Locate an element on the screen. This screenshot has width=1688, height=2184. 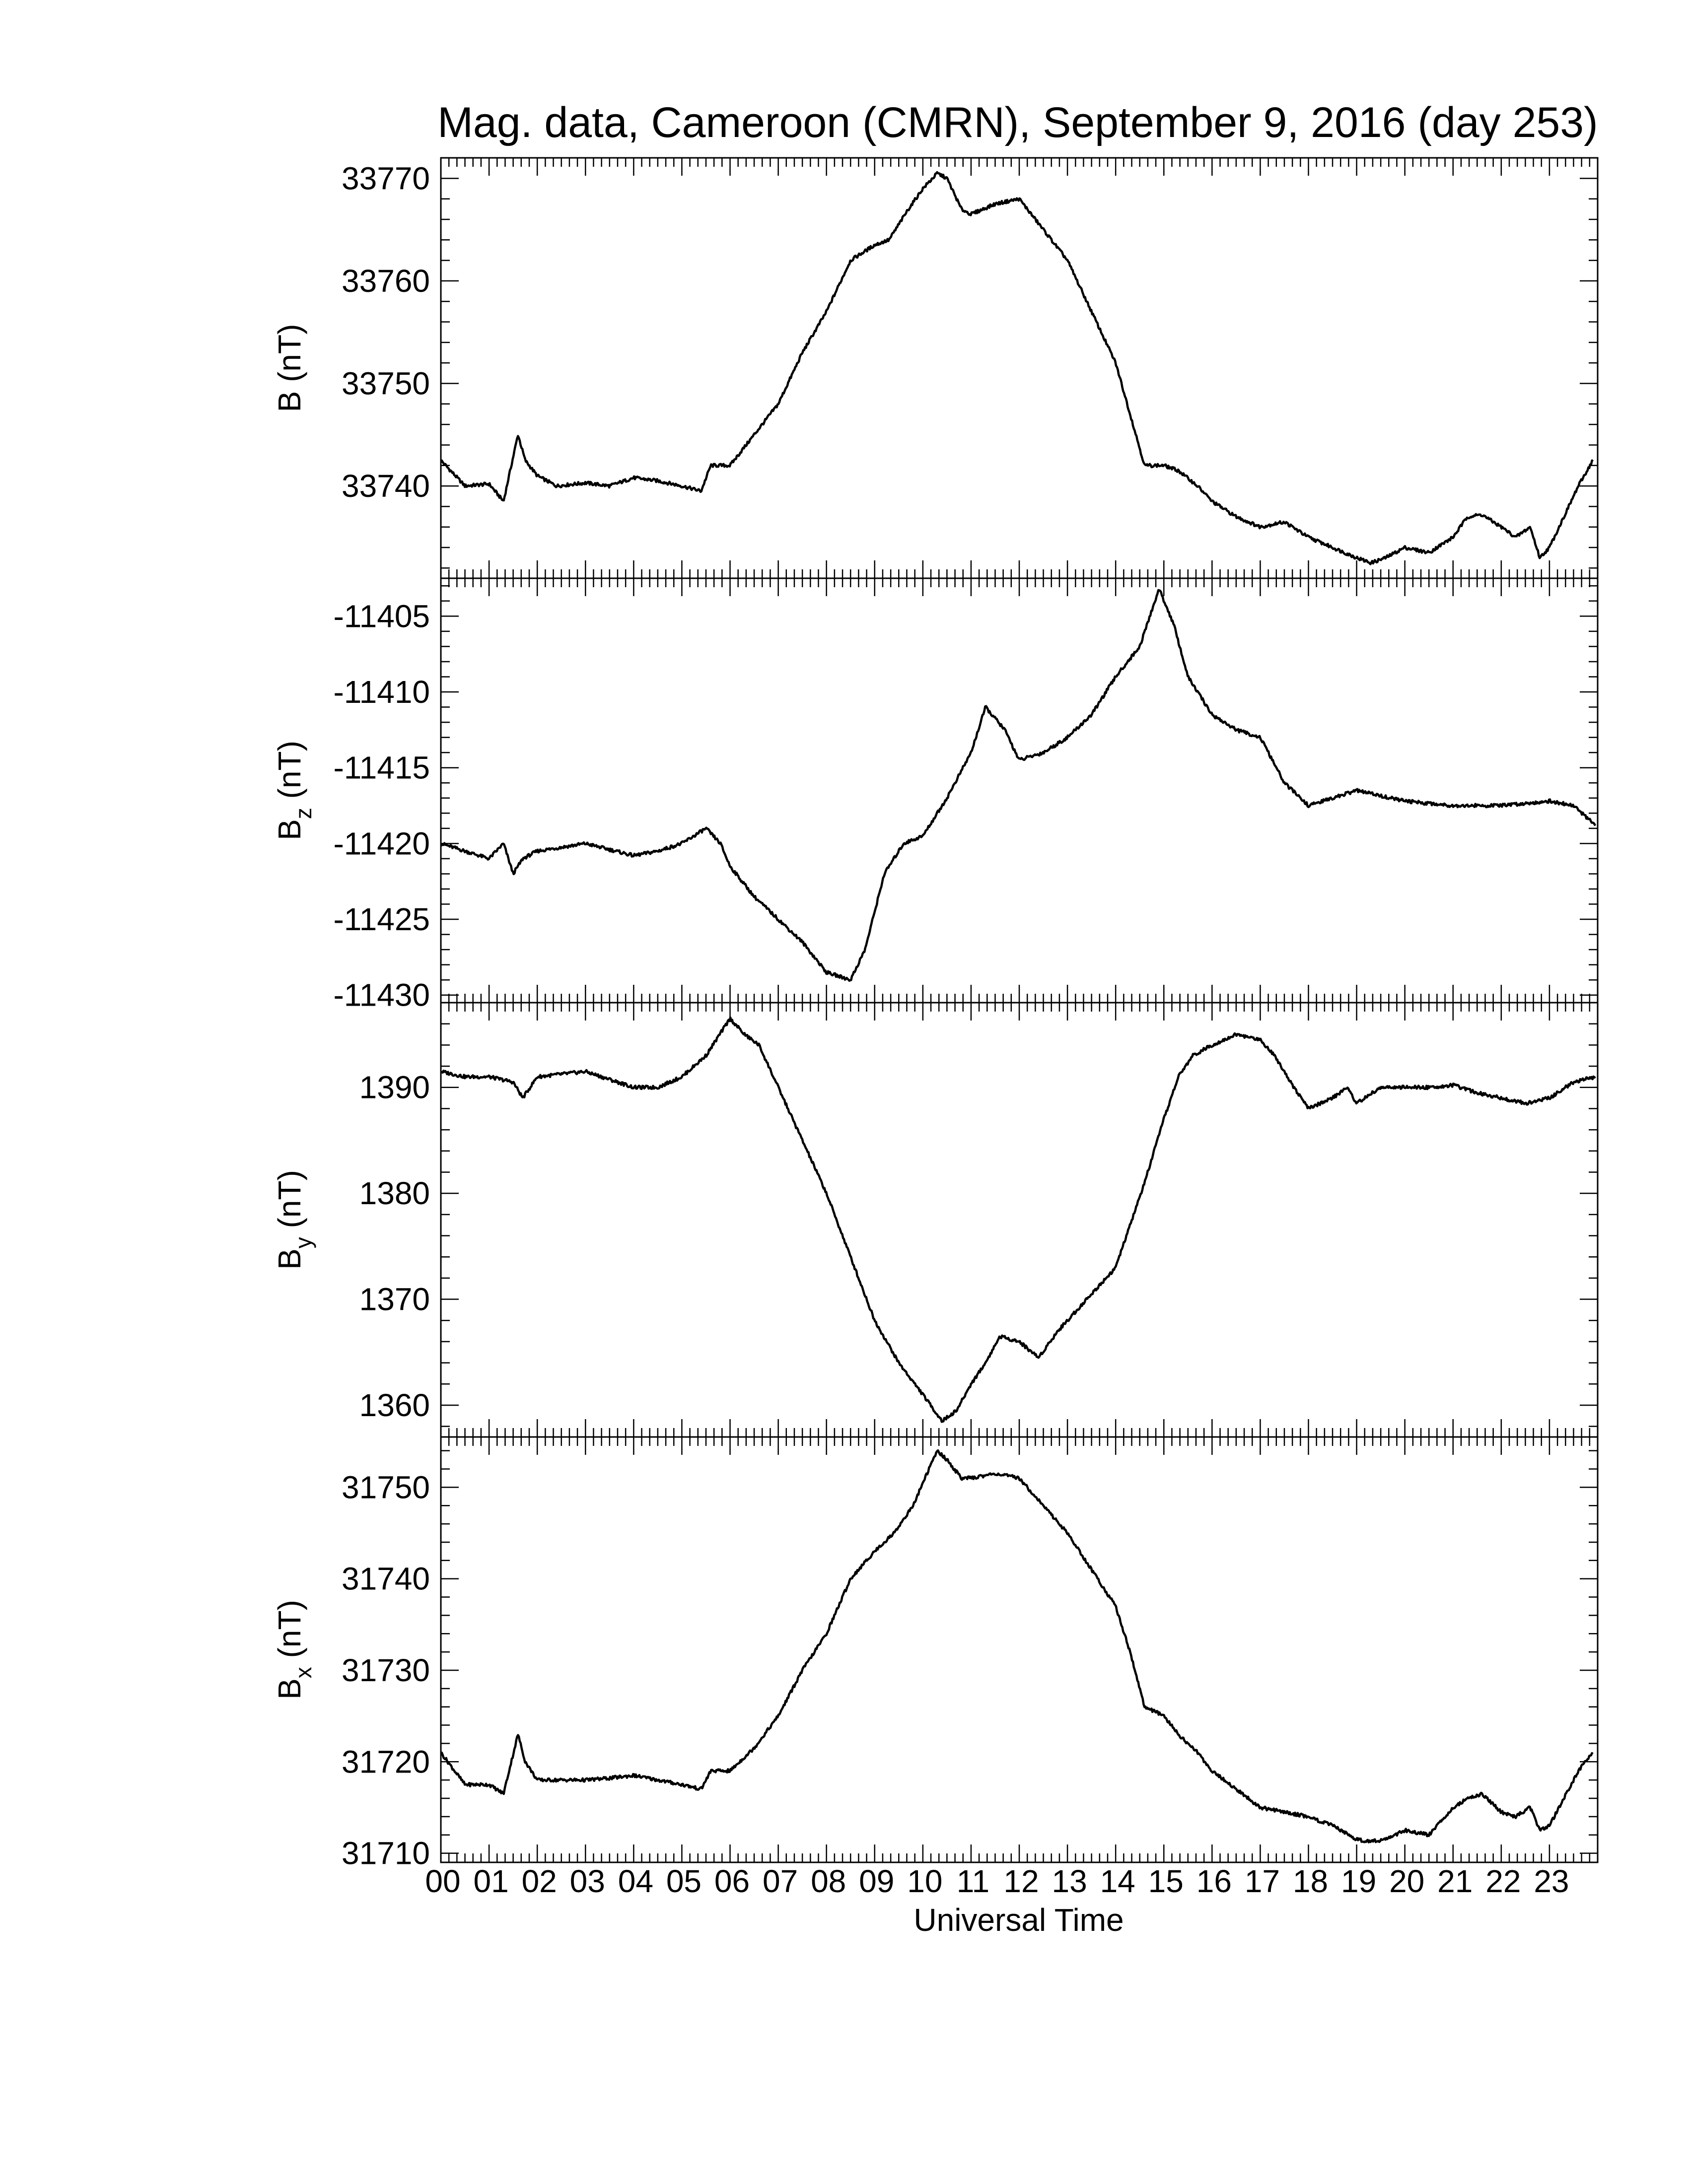
y-tick-label: 33760 is located at coordinates (386, 281).